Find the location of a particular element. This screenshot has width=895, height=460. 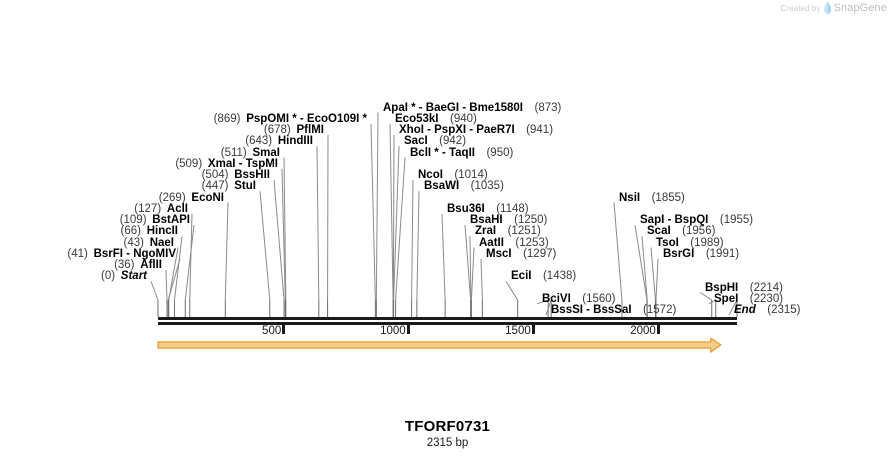

site-enzymes-aflii: AflII is located at coordinates (151, 265).